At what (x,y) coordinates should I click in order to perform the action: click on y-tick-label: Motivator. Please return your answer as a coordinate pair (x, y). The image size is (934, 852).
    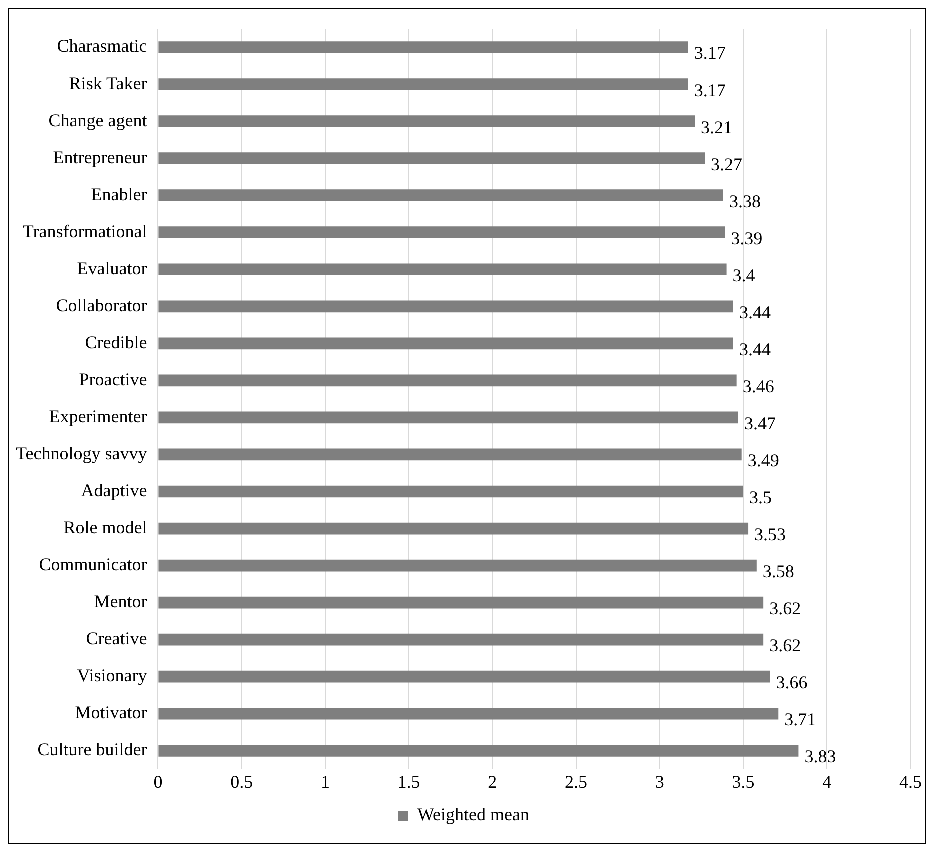
    Looking at the image, I should click on (111, 712).